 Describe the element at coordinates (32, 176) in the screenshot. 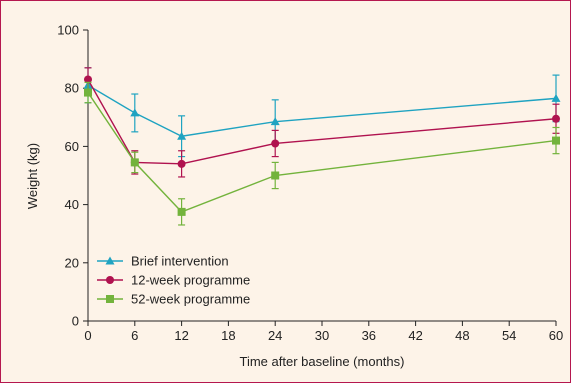

I see `y-axis-title: Weight (kg)` at that location.